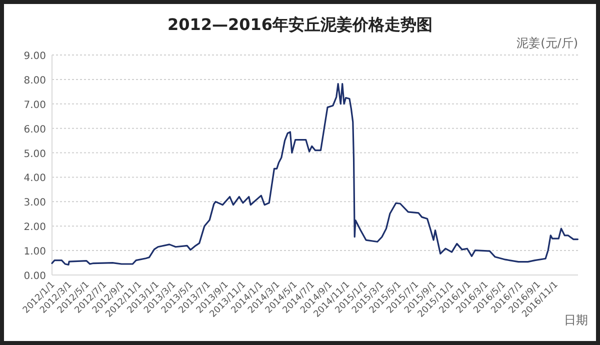 This screenshot has height=345, width=600. What do you see at coordinates (35, 276) in the screenshot?
I see `y-tick-label: 0.00` at bounding box center [35, 276].